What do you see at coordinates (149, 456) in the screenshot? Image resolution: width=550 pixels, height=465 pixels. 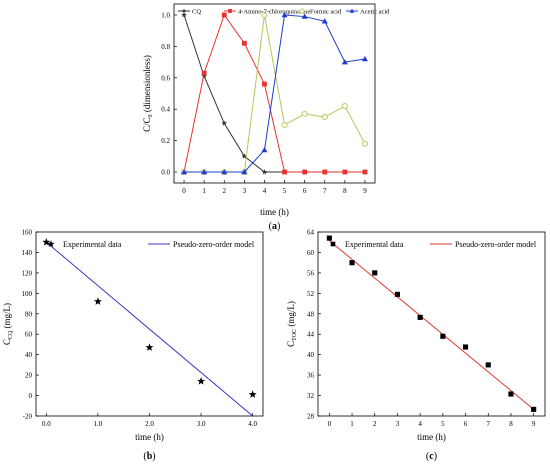 I see `panel-label: (b)` at bounding box center [149, 456].